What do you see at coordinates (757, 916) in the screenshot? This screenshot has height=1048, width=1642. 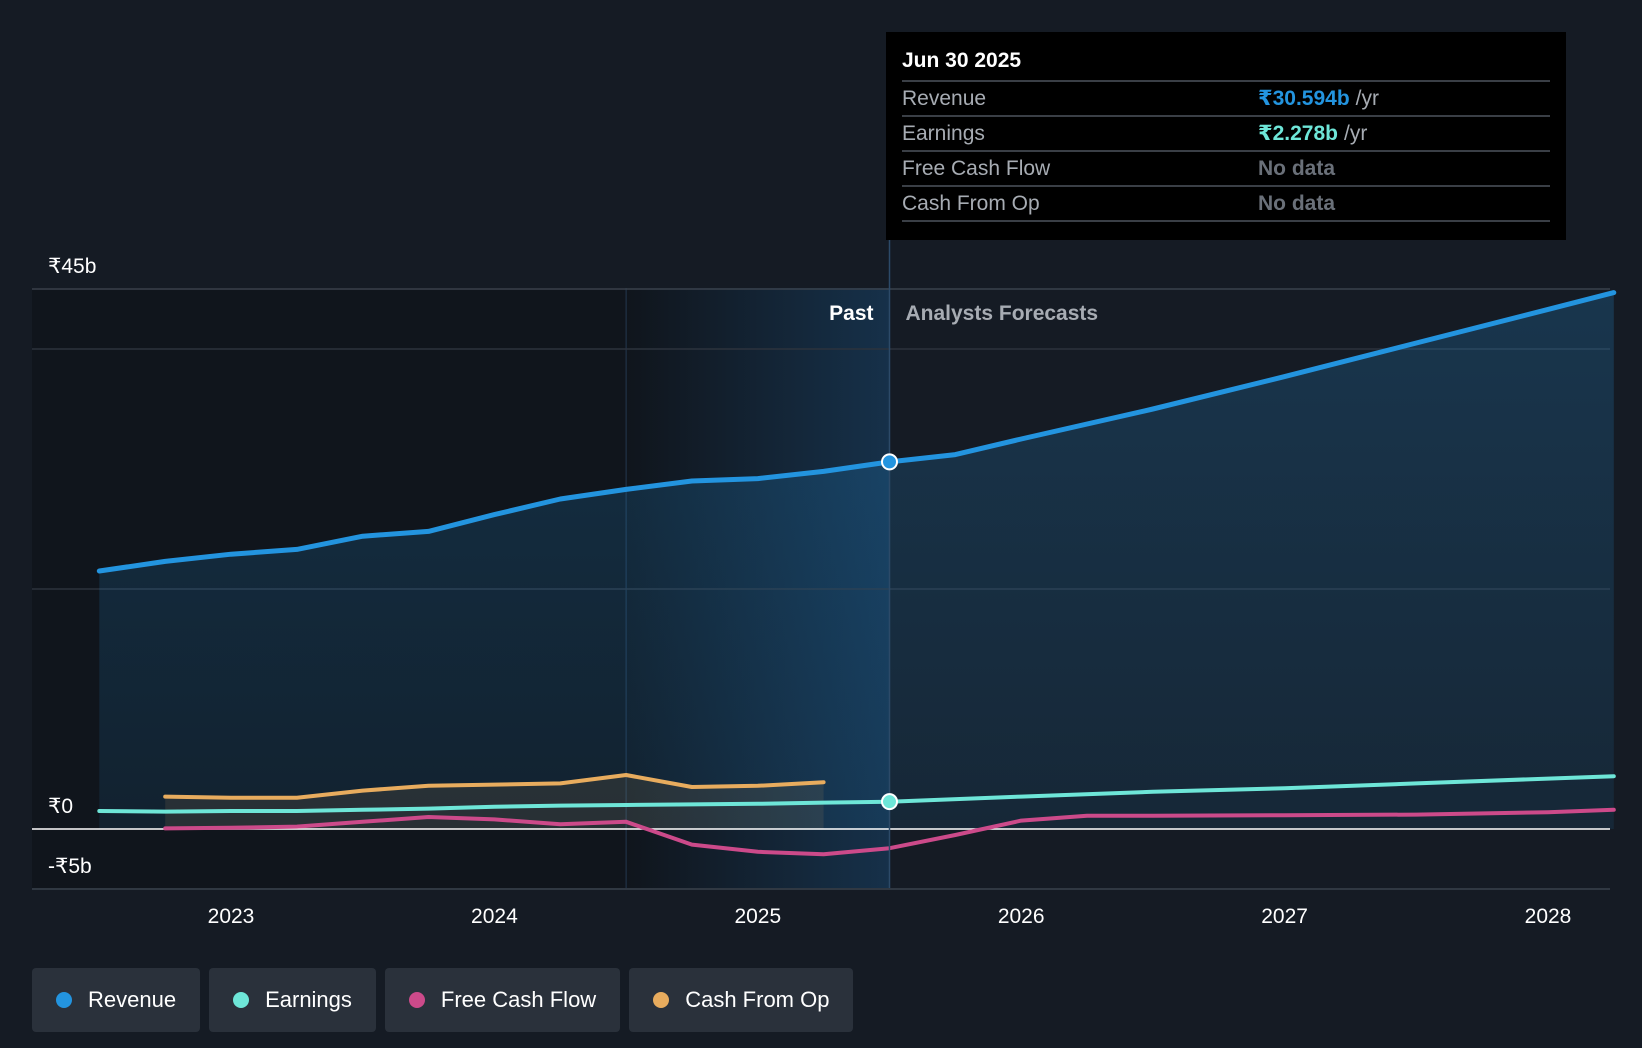 I see `x-tick-label: 2025` at bounding box center [757, 916].